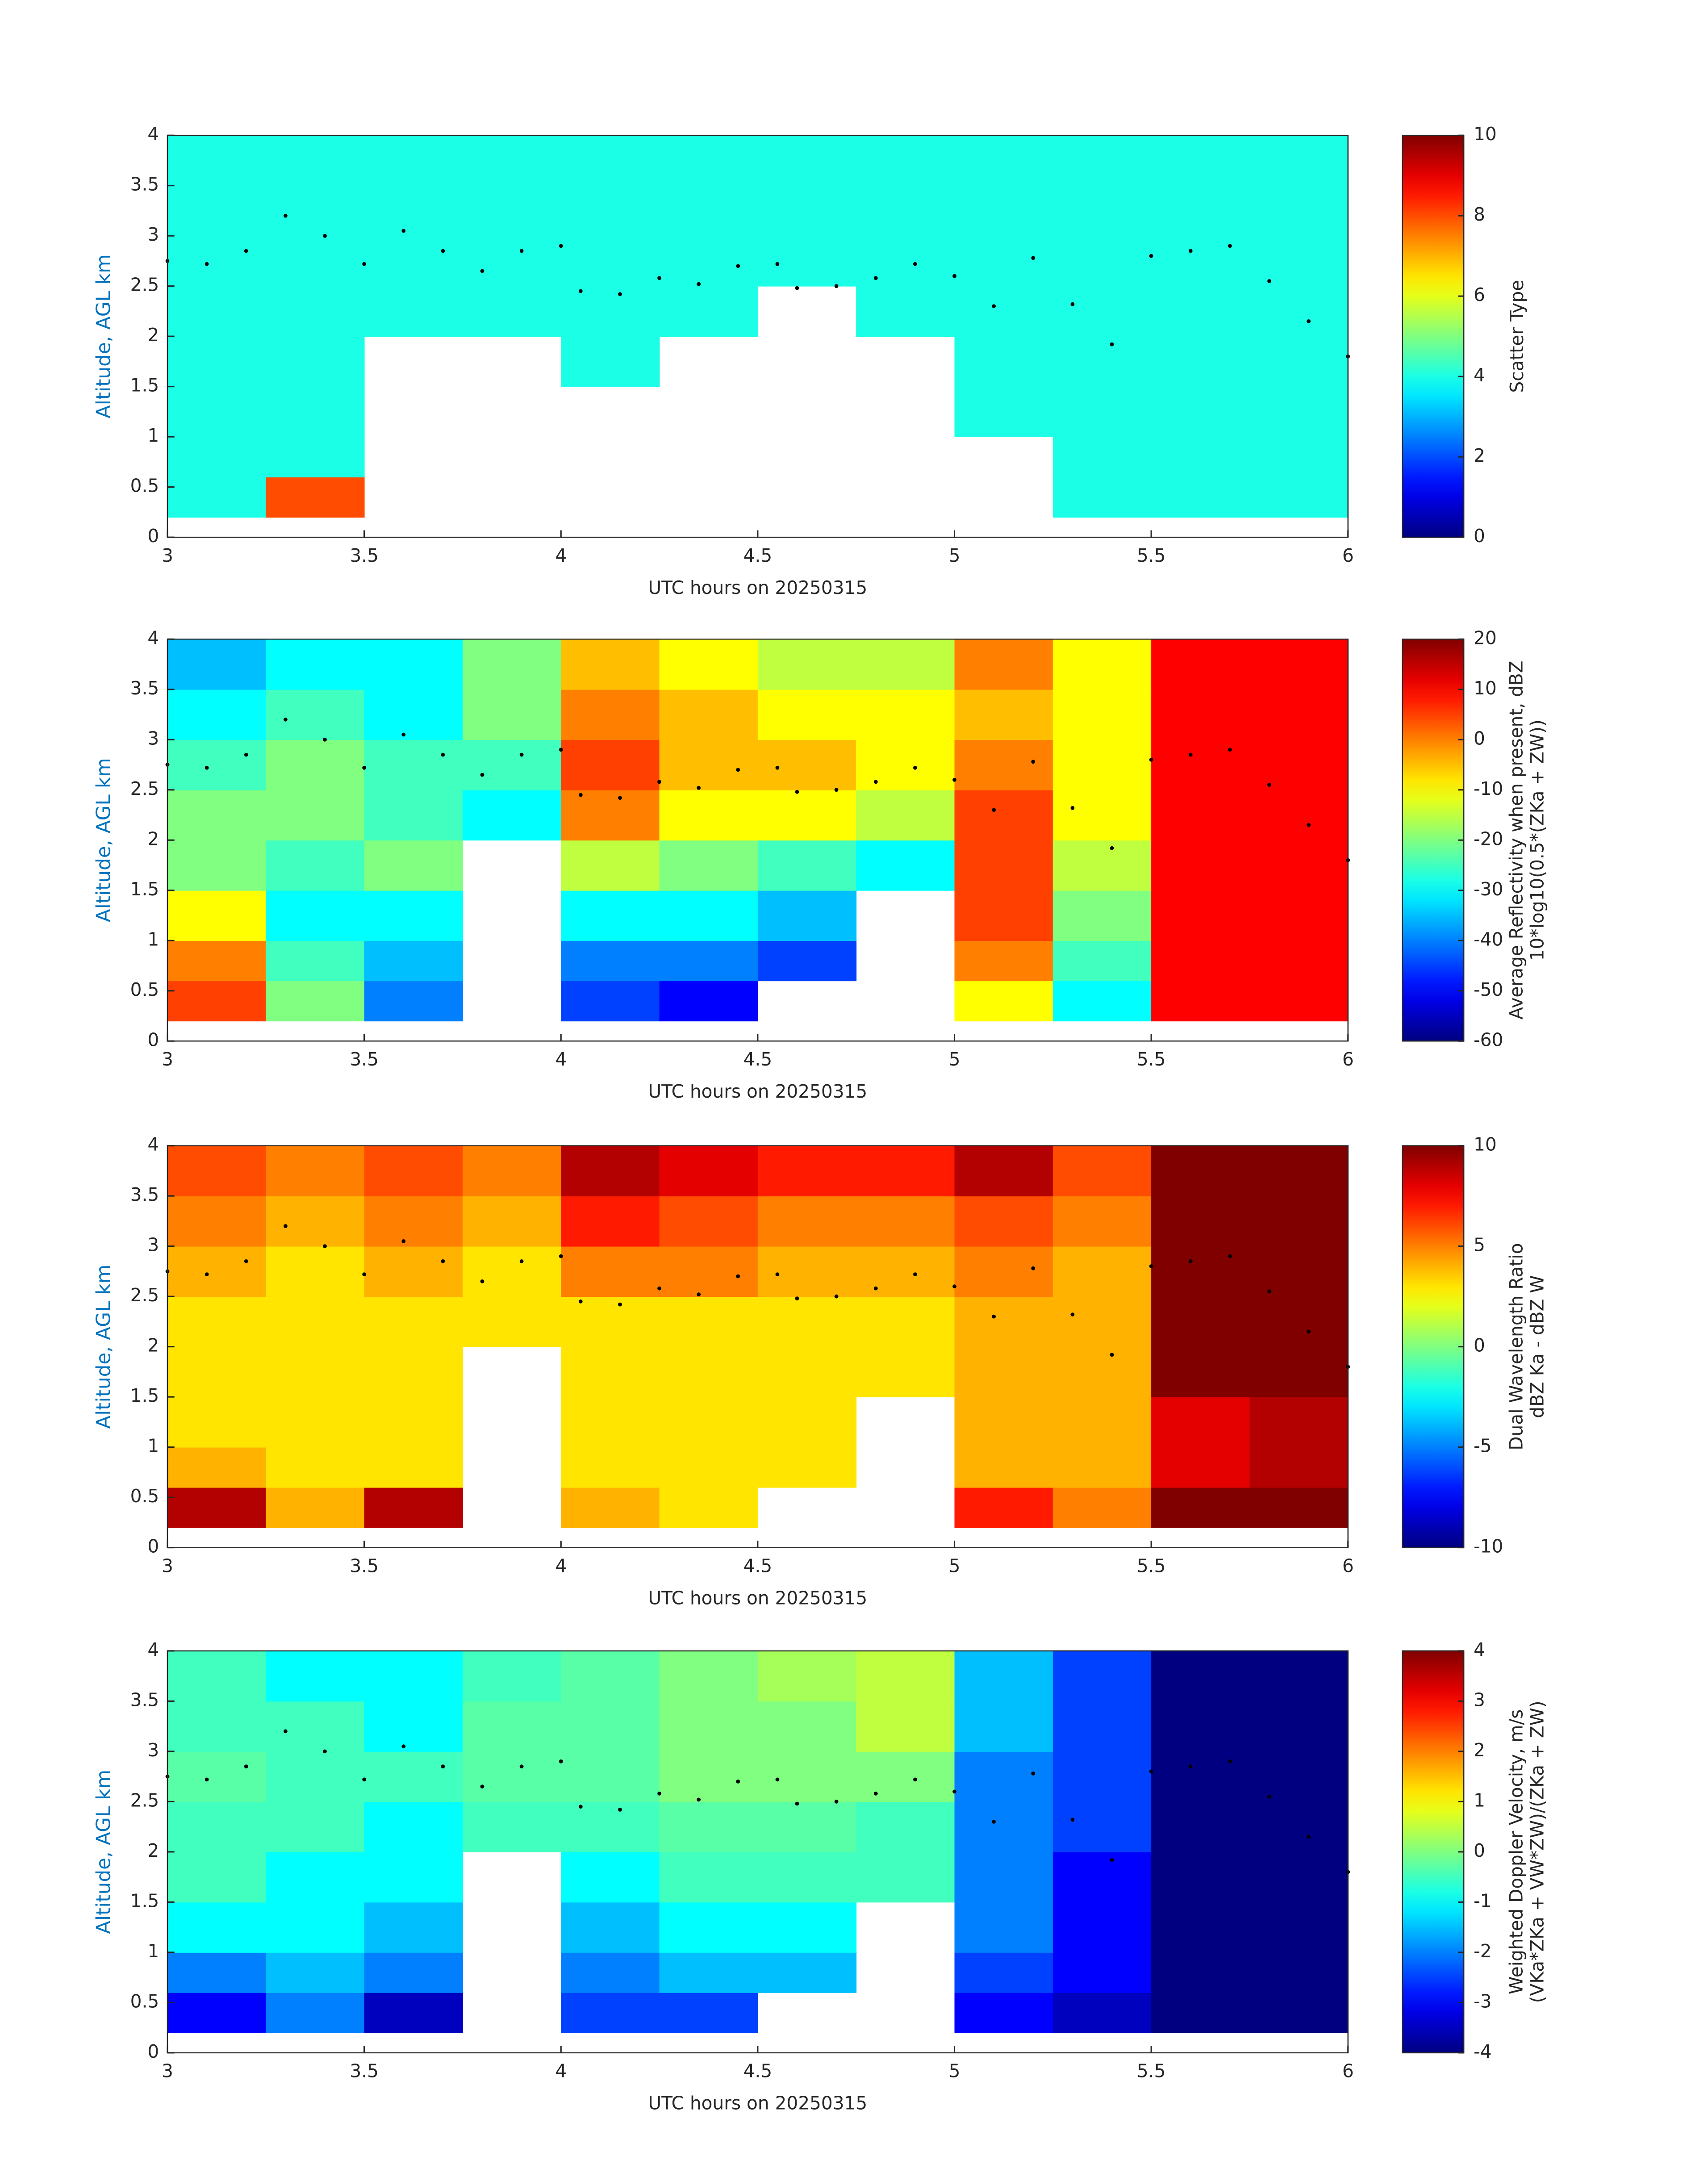  What do you see at coordinates (1479, 1699) in the screenshot?
I see `colorbar-tick-label: 3` at bounding box center [1479, 1699].